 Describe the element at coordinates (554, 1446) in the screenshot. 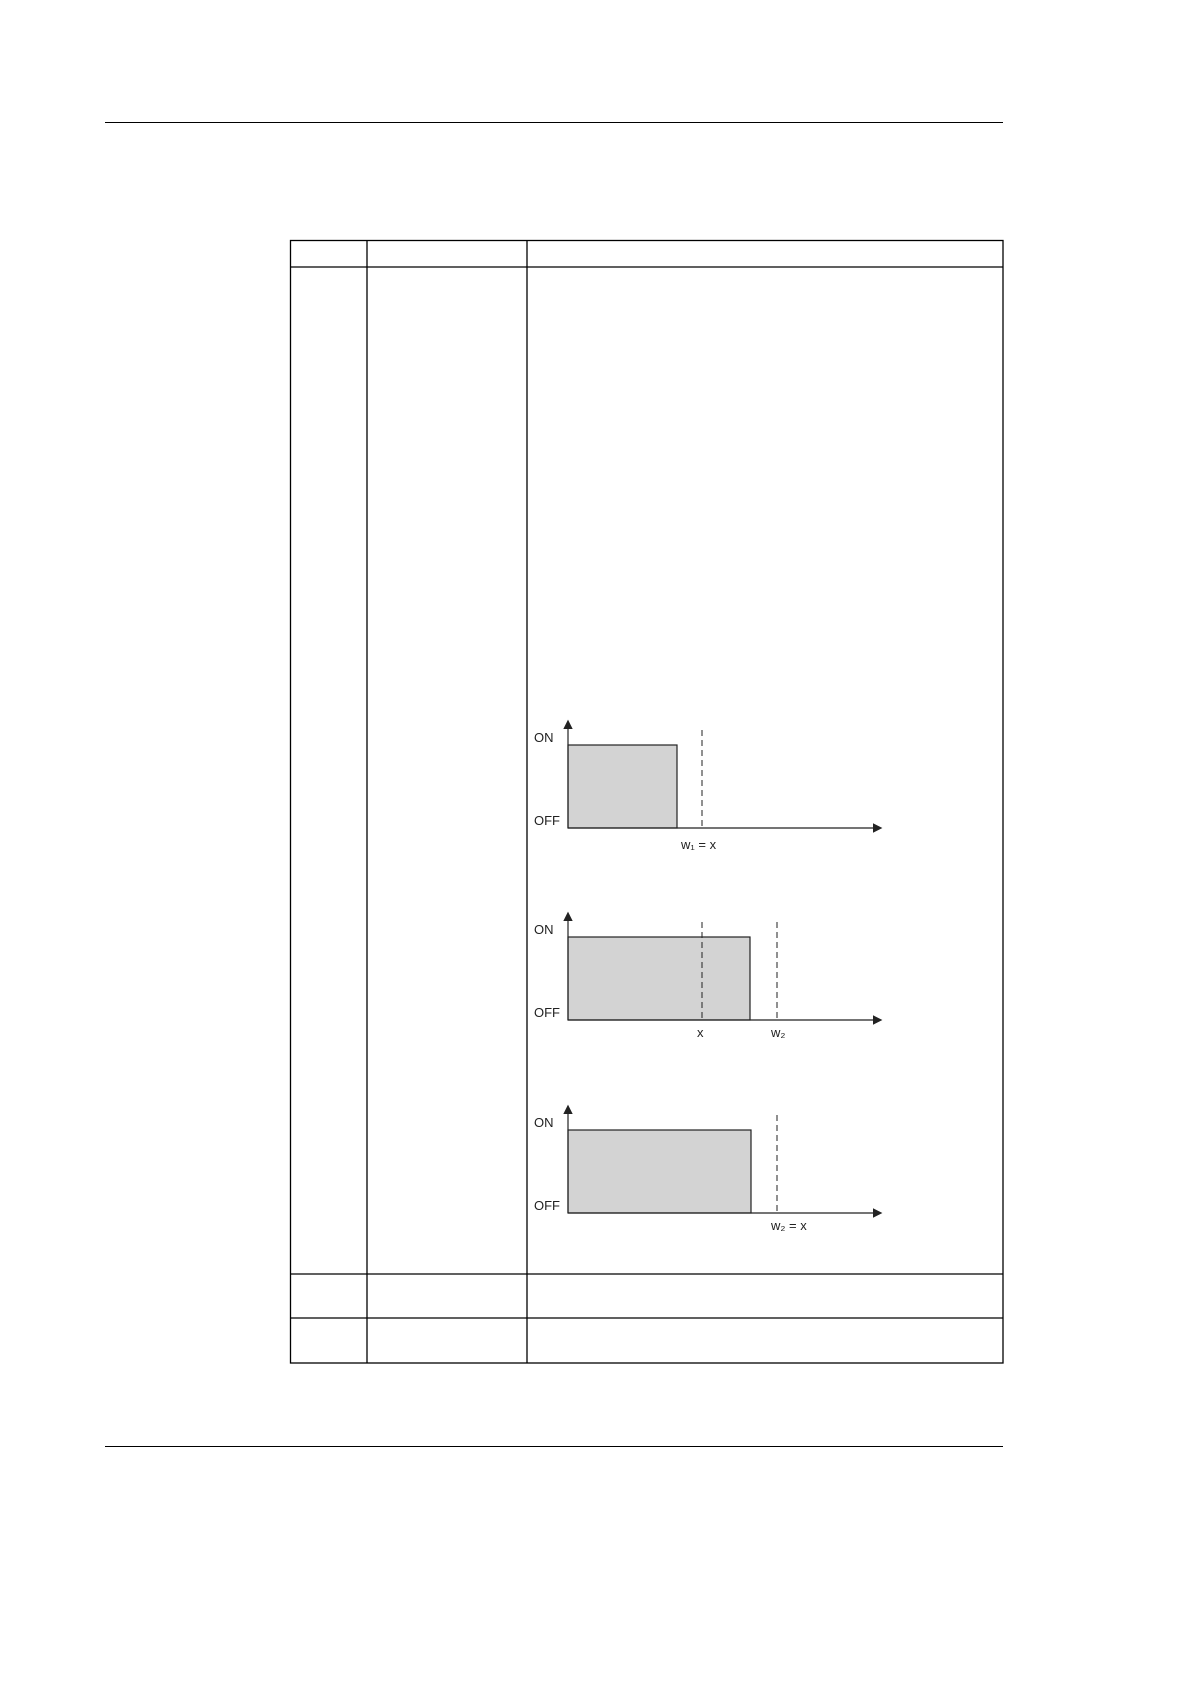

I see `footer-rule` at that location.